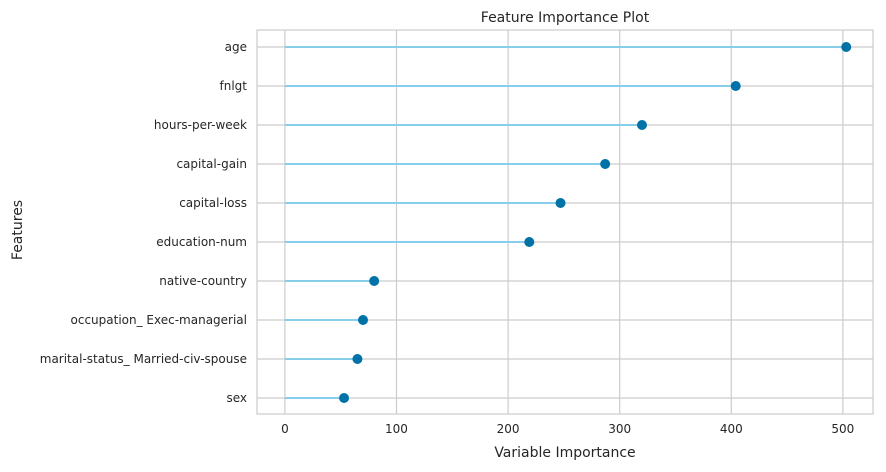 Image resolution: width=886 pixels, height=472 pixels. What do you see at coordinates (508, 429) in the screenshot?
I see `x-tick-label: 200` at bounding box center [508, 429].